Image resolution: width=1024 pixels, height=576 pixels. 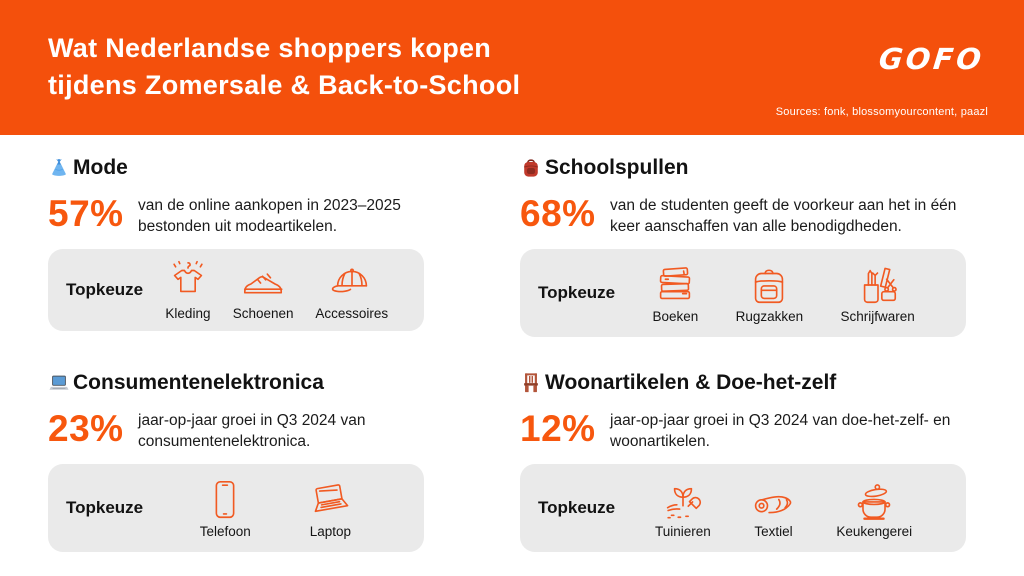 What do you see at coordinates (880, 285) in the screenshot?
I see `stationery-icon` at bounding box center [880, 285].